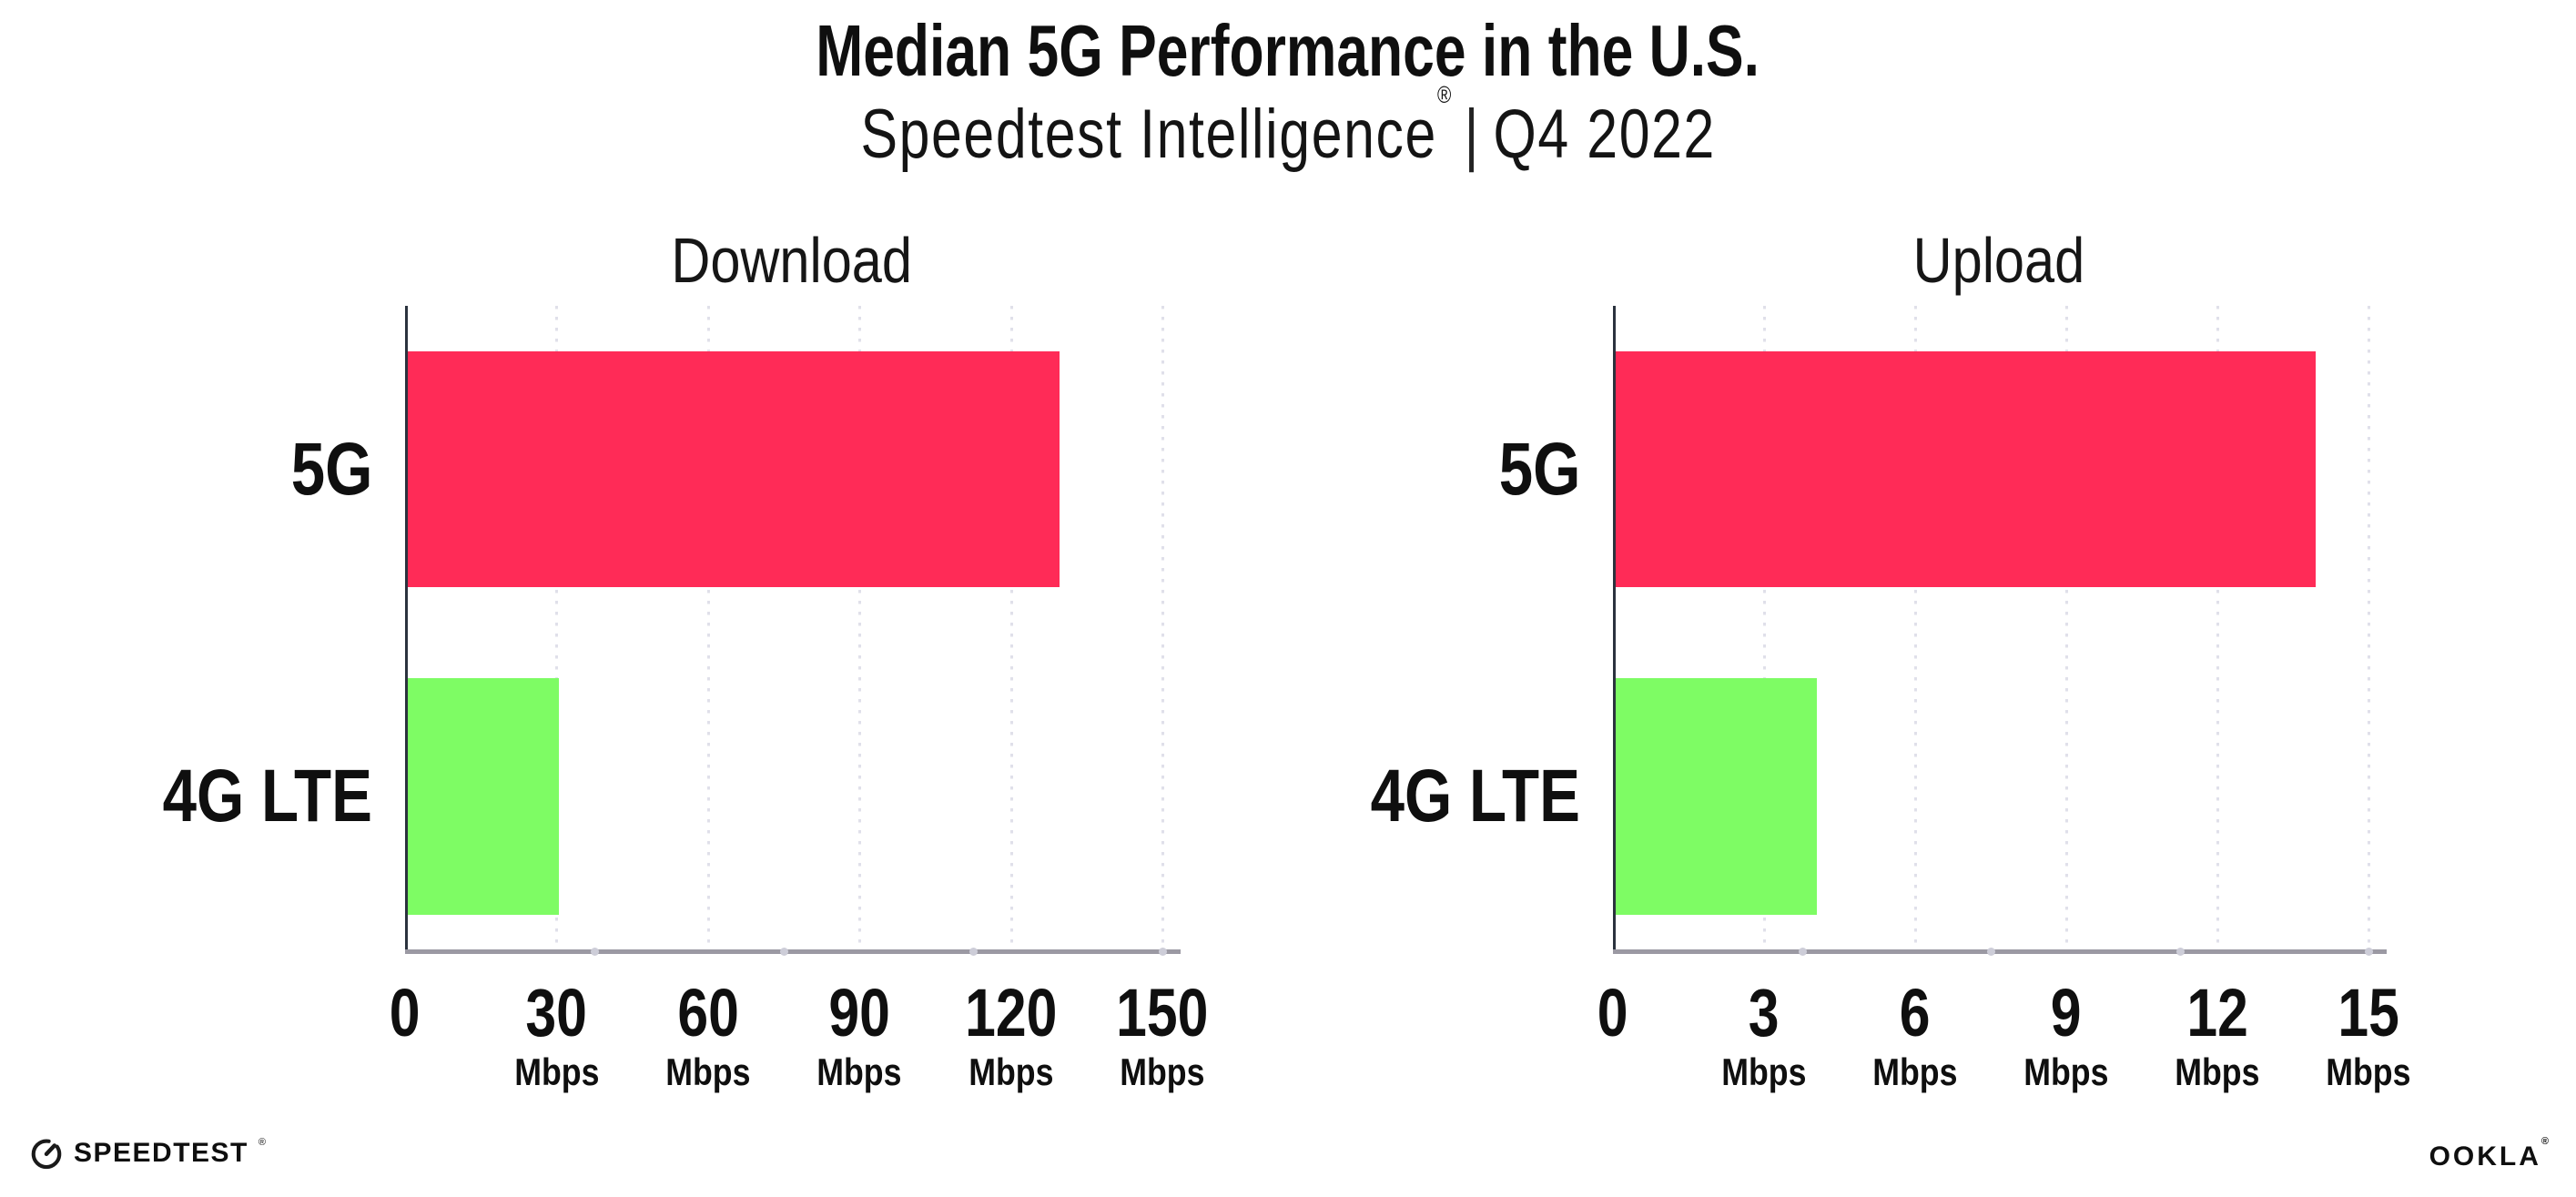 The image size is (2576, 1197). I want to click on x-tick: 15 Mbps, so click(2368, 1034).